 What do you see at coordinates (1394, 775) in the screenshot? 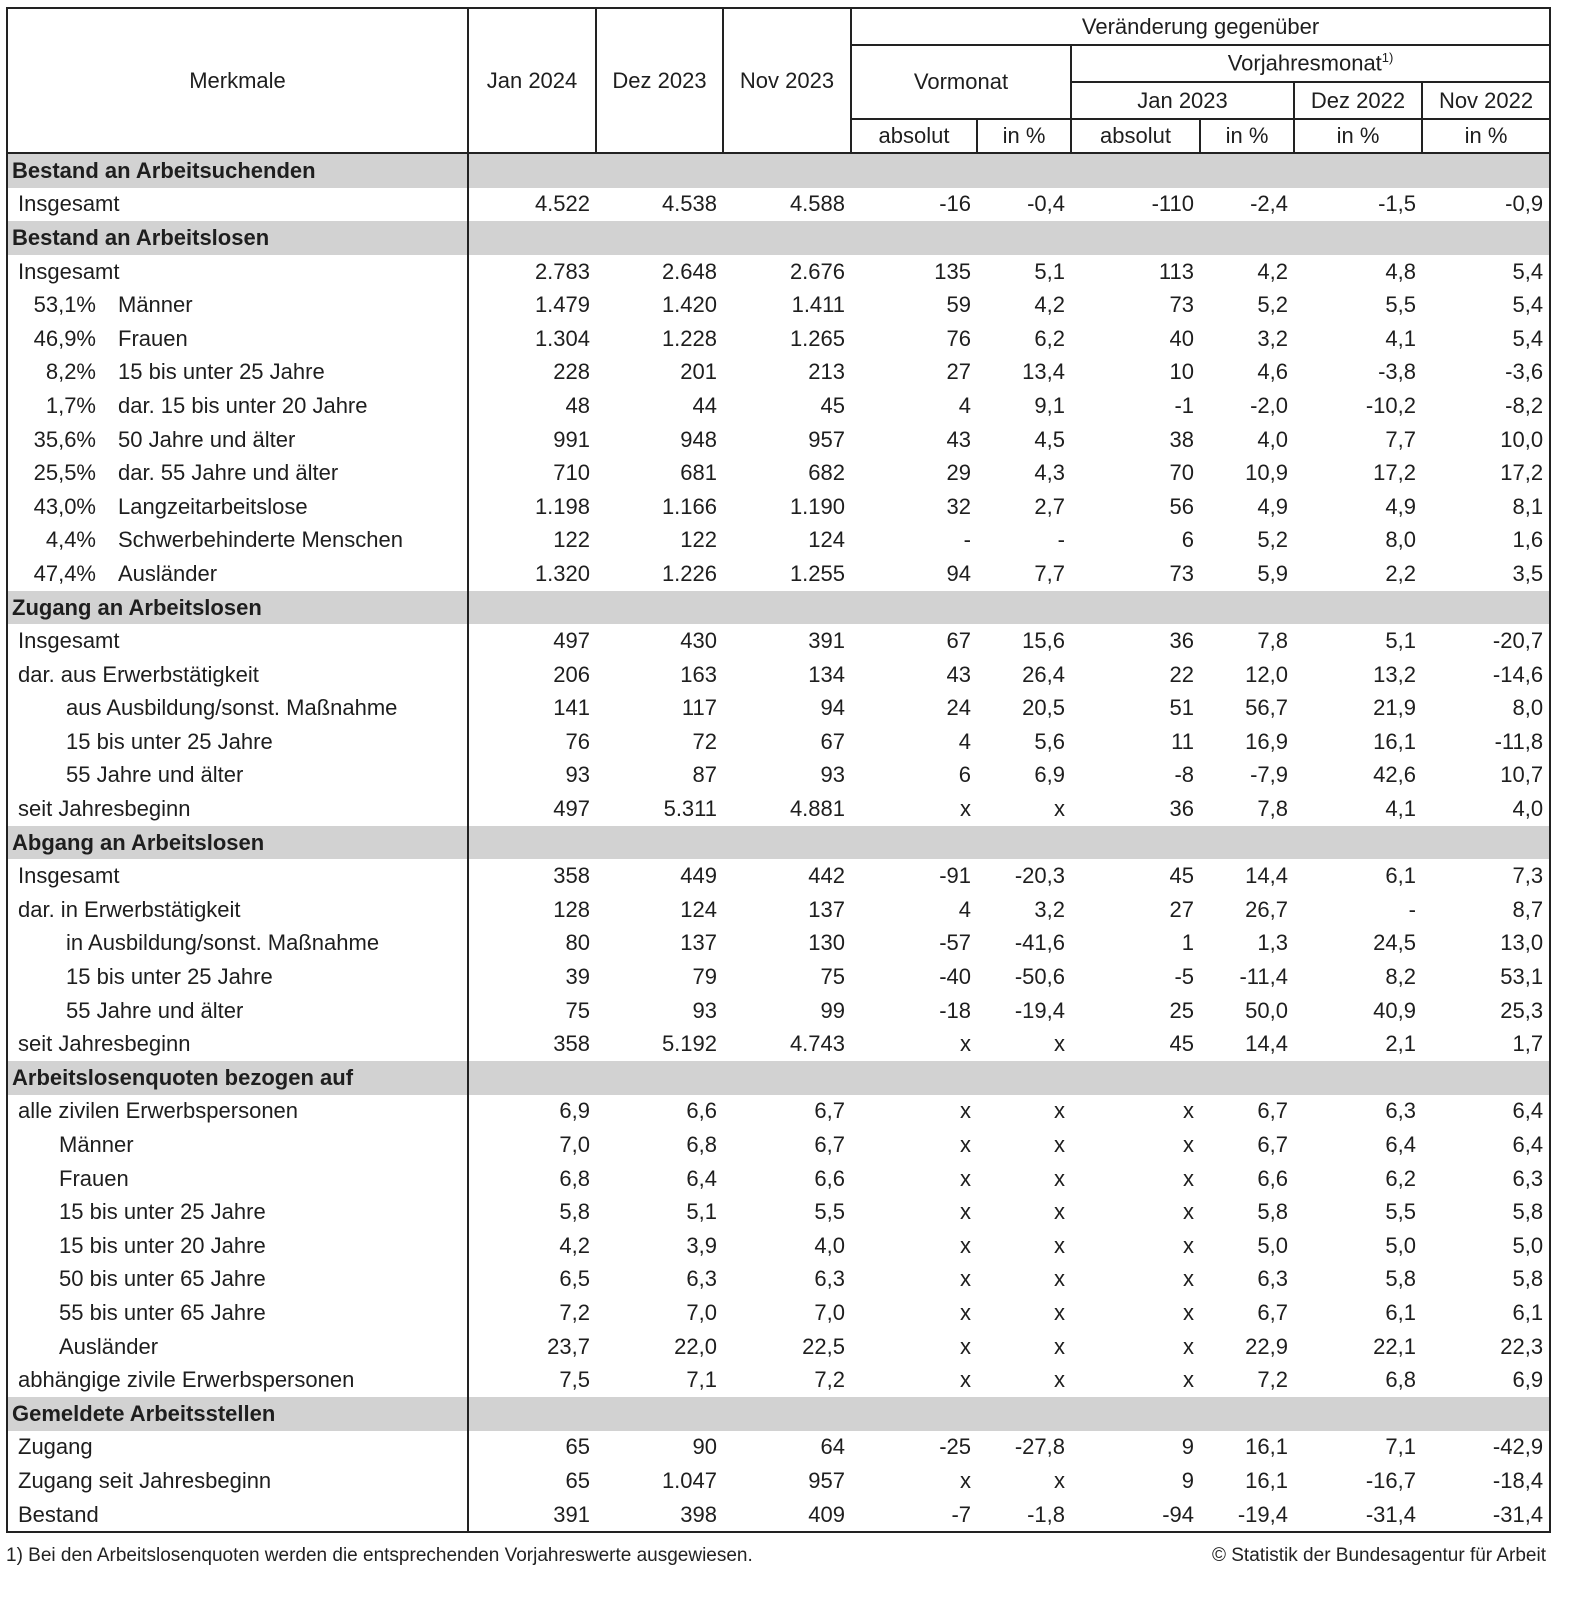
I see `value-cell: 42,6` at bounding box center [1394, 775].